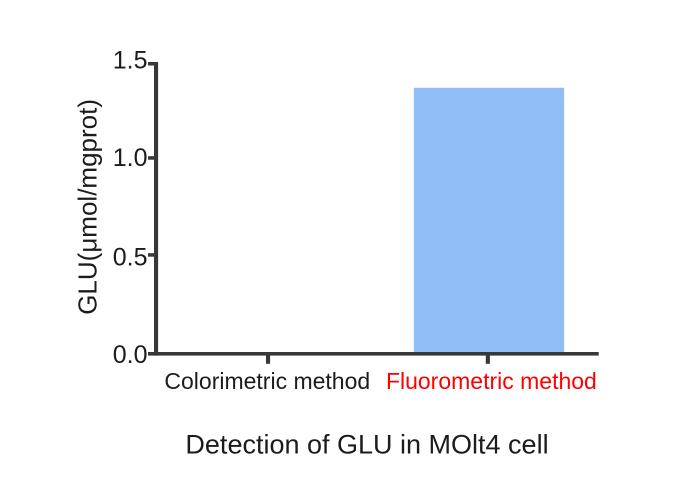 Image resolution: width=688 pixels, height=501 pixels. What do you see at coordinates (130, 158) in the screenshot?
I see `svg-text: 1.0` at bounding box center [130, 158].